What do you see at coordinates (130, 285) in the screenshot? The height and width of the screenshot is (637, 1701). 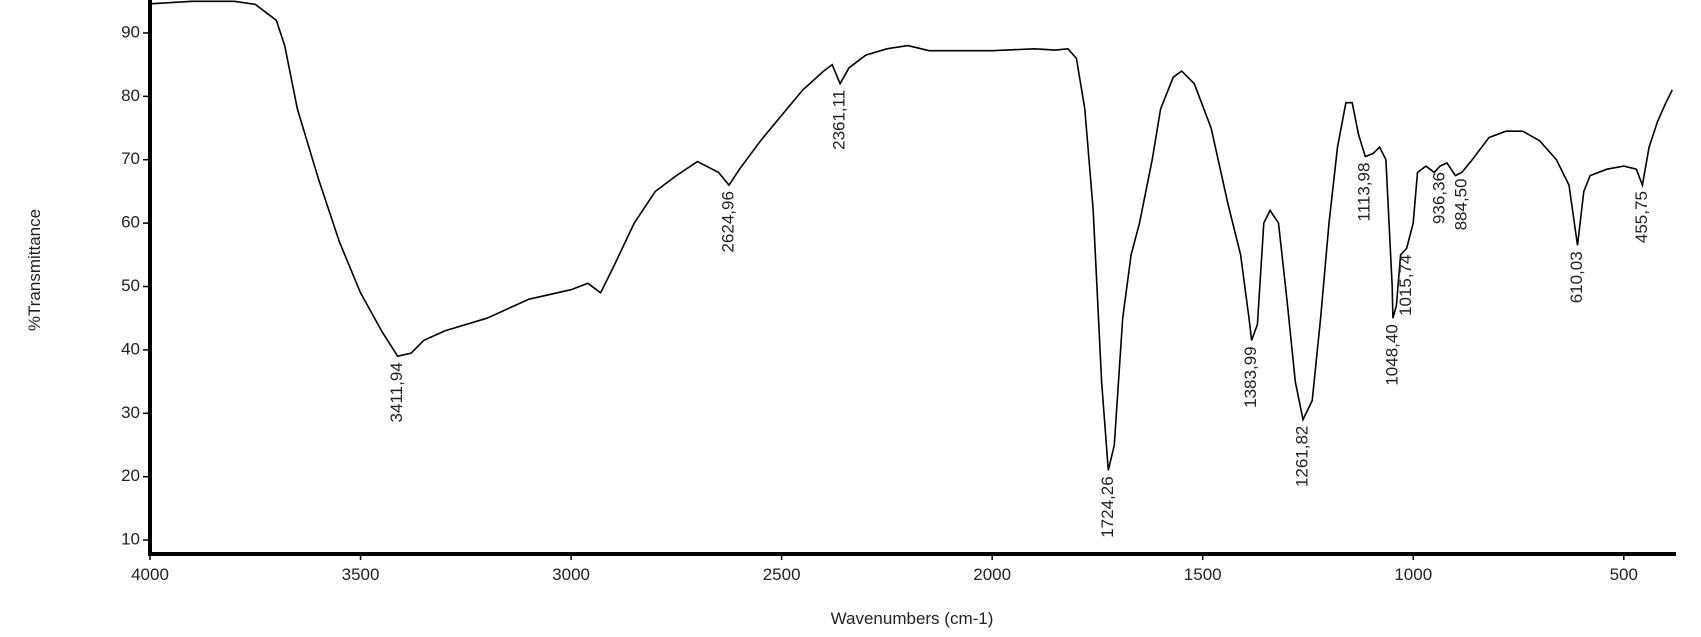 I see `y-tick-label: 50` at bounding box center [130, 285].